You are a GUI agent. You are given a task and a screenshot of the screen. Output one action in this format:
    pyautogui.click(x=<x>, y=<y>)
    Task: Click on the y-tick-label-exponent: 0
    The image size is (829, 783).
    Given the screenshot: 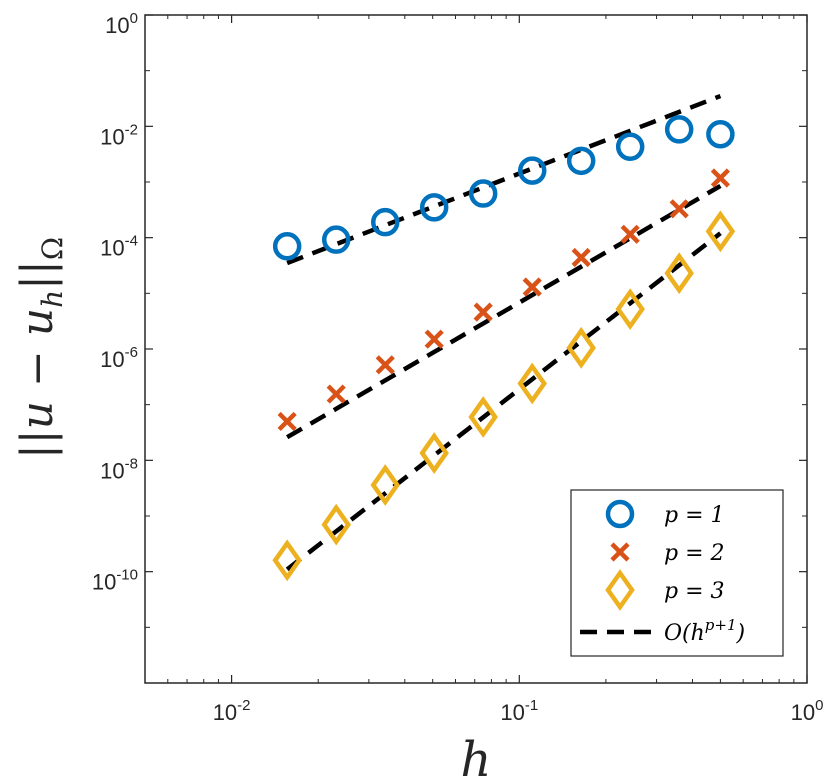 What is the action you would take?
    pyautogui.click(x=134, y=18)
    